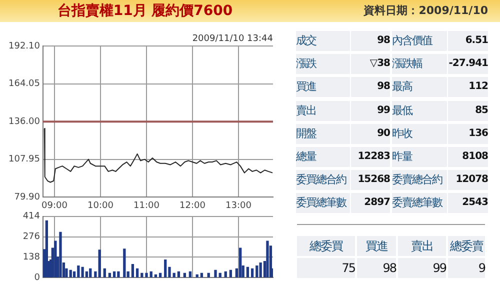 The height and width of the screenshot is (299, 500). What do you see at coordinates (468, 41) in the screenshot?
I see `text: 6.51` at bounding box center [468, 41].